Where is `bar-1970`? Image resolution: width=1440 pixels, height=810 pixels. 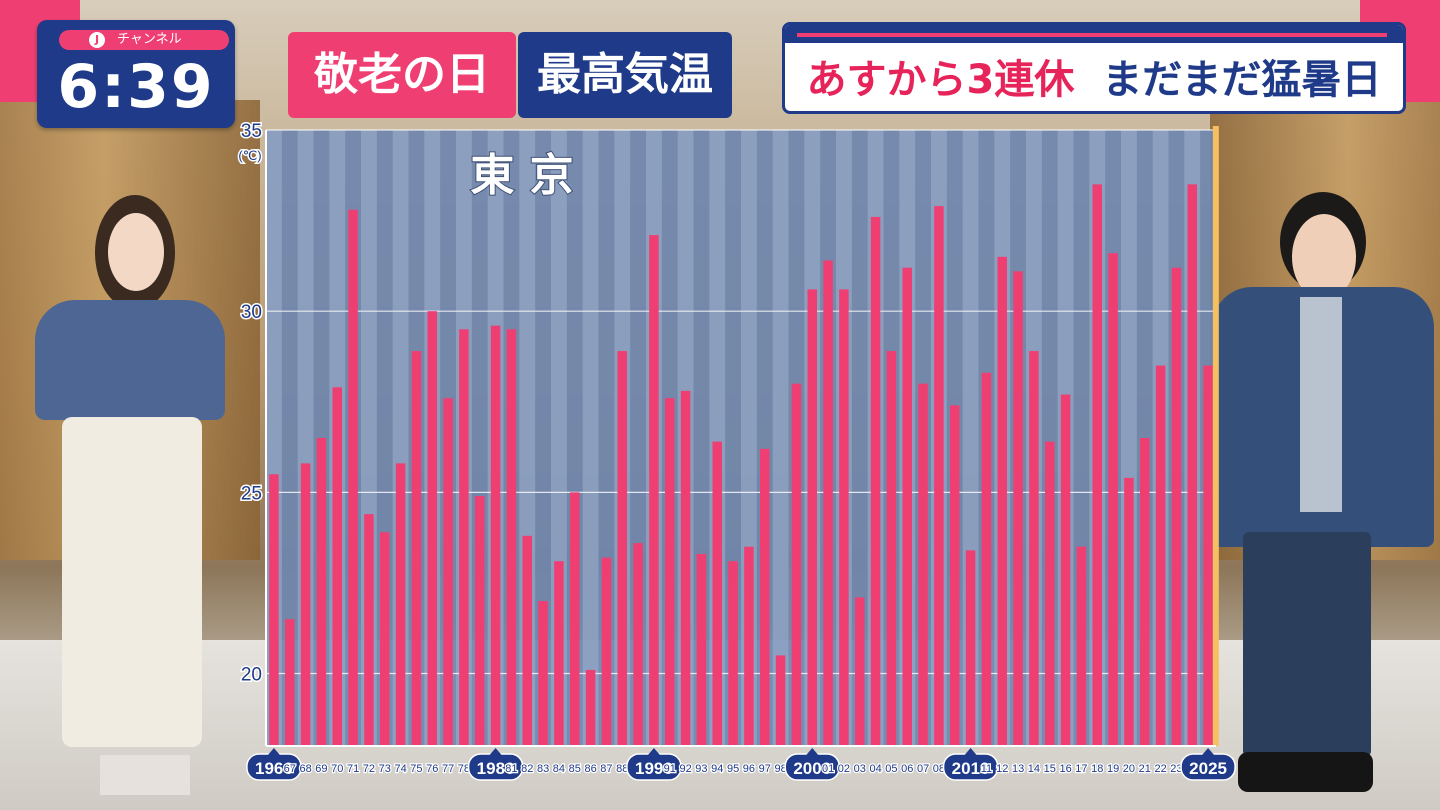
bar-1970 is located at coordinates (337, 566).